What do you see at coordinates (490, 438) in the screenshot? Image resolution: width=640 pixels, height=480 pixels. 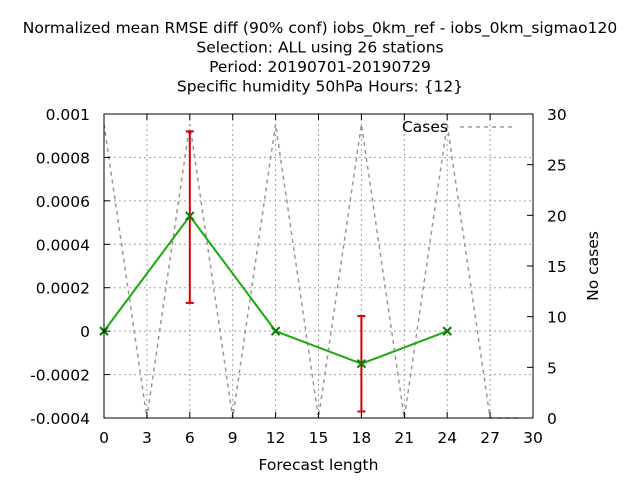 I see `x-tick-label: 27` at bounding box center [490, 438].